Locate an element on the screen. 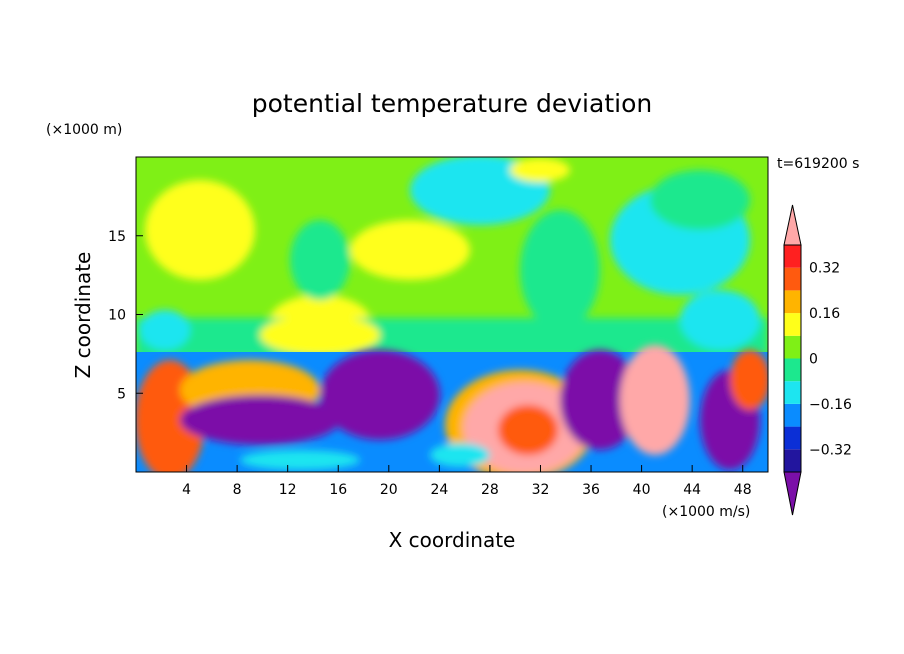 The image size is (904, 654). colorbar-label: −0.16 is located at coordinates (830, 405).